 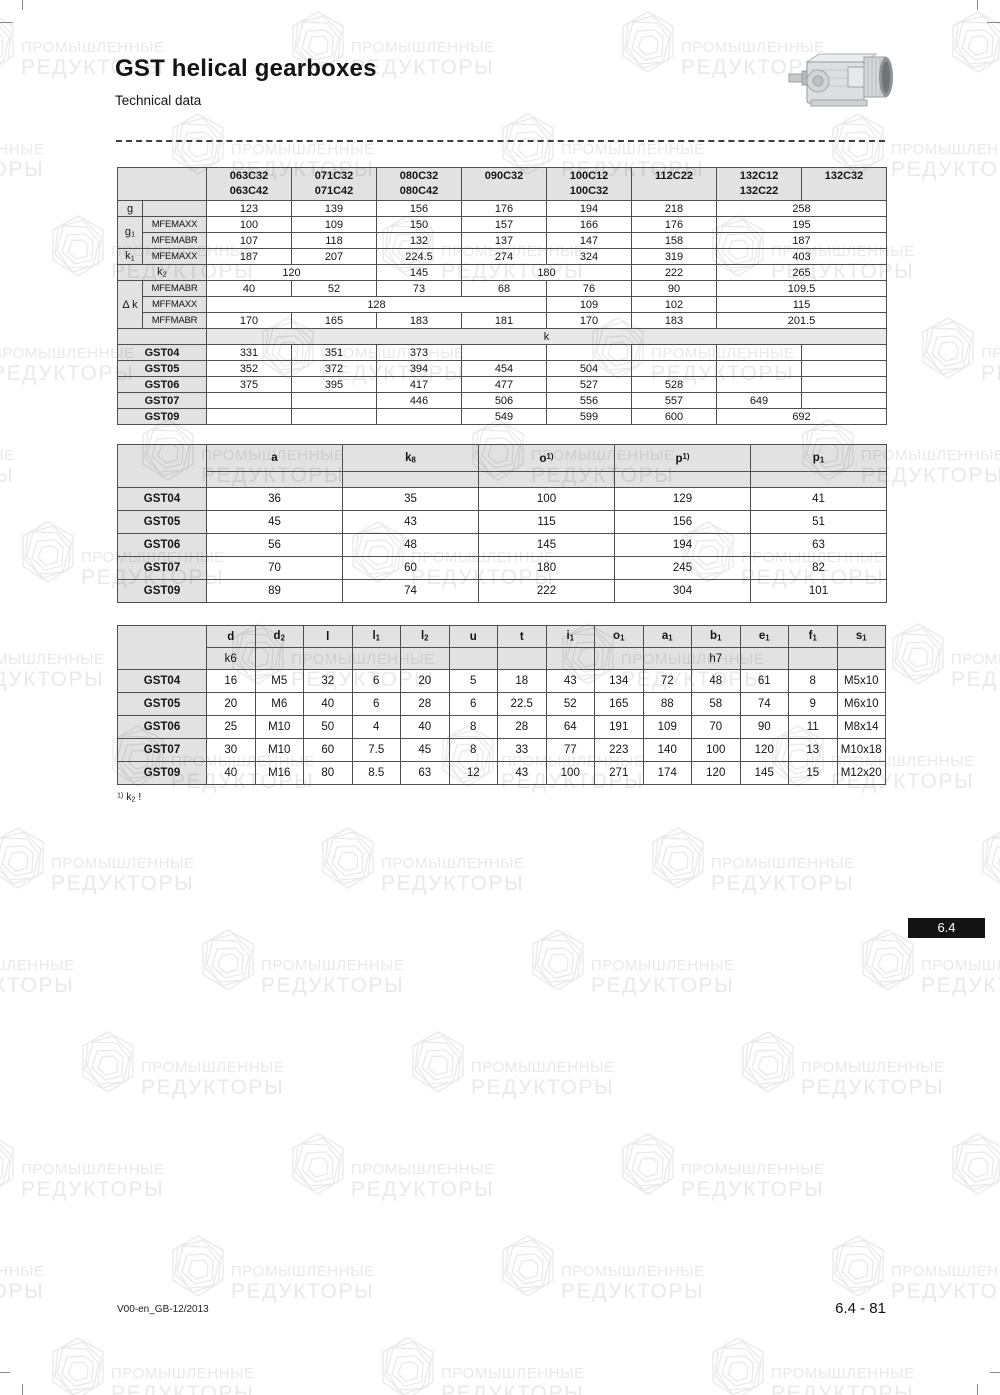 I want to click on data-cell: 70, so click(x=274, y=568).